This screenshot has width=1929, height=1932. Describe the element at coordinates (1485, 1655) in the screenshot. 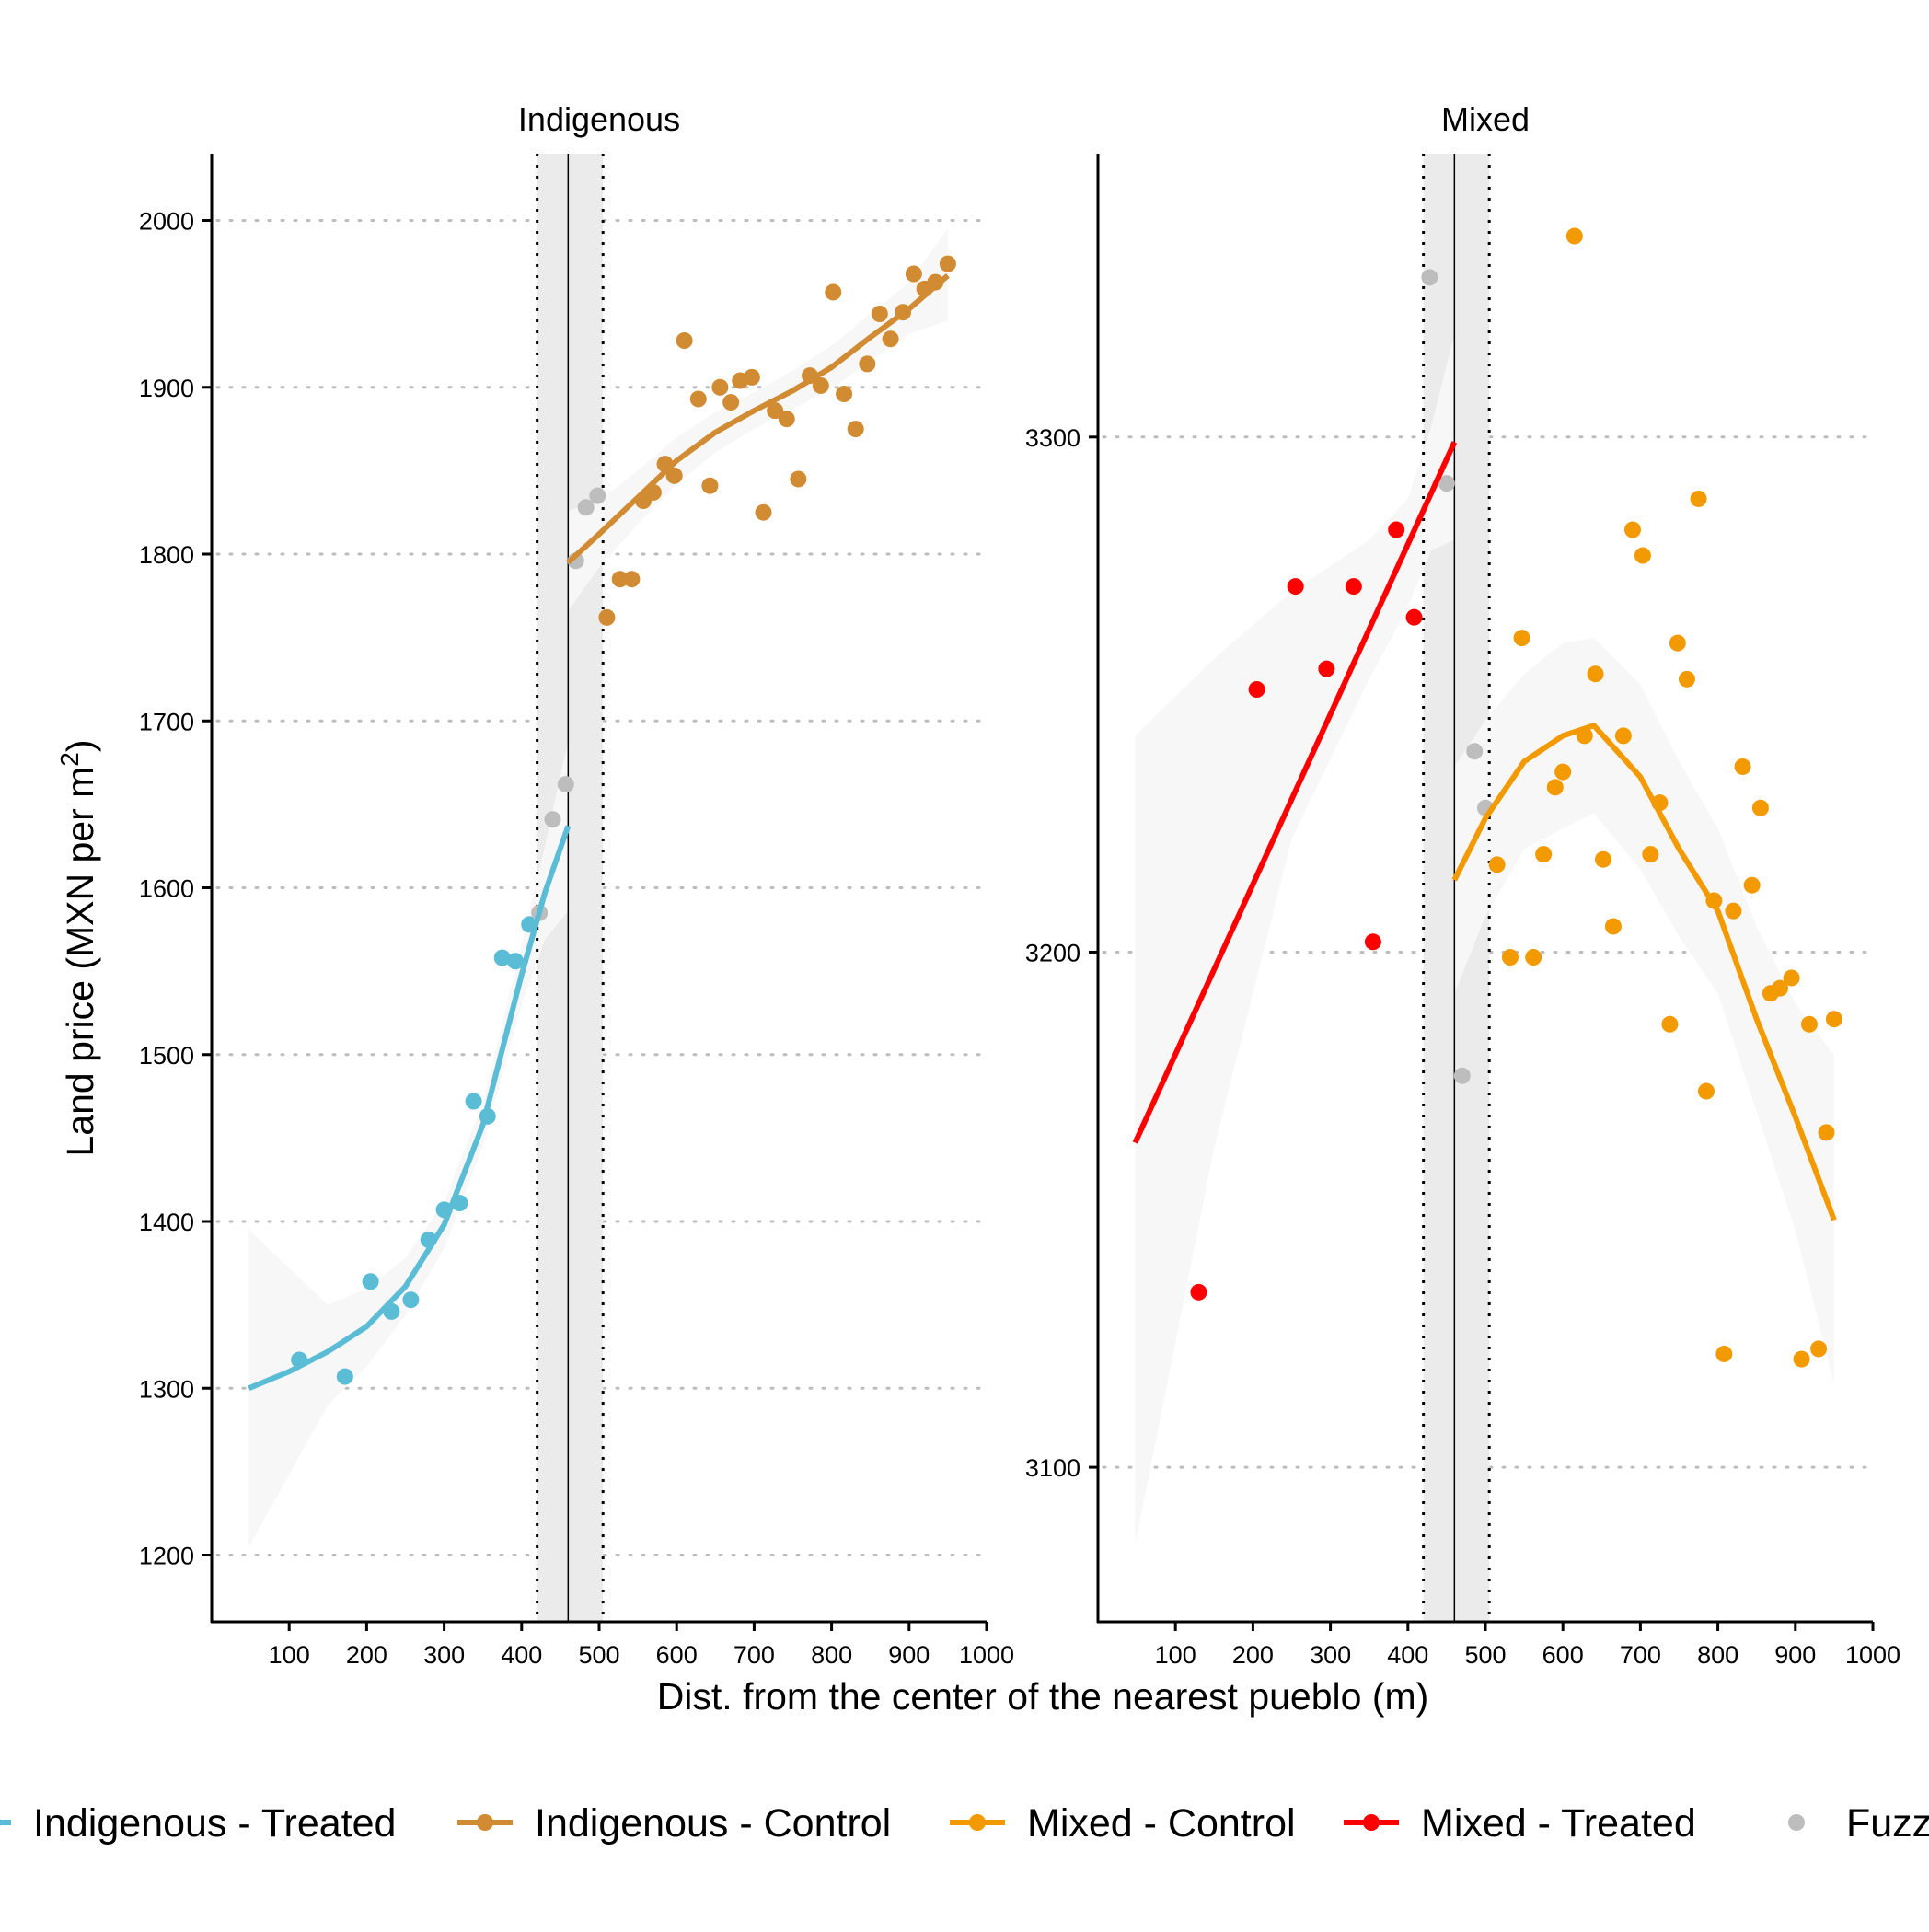

I see `x-tick-label: 500` at that location.